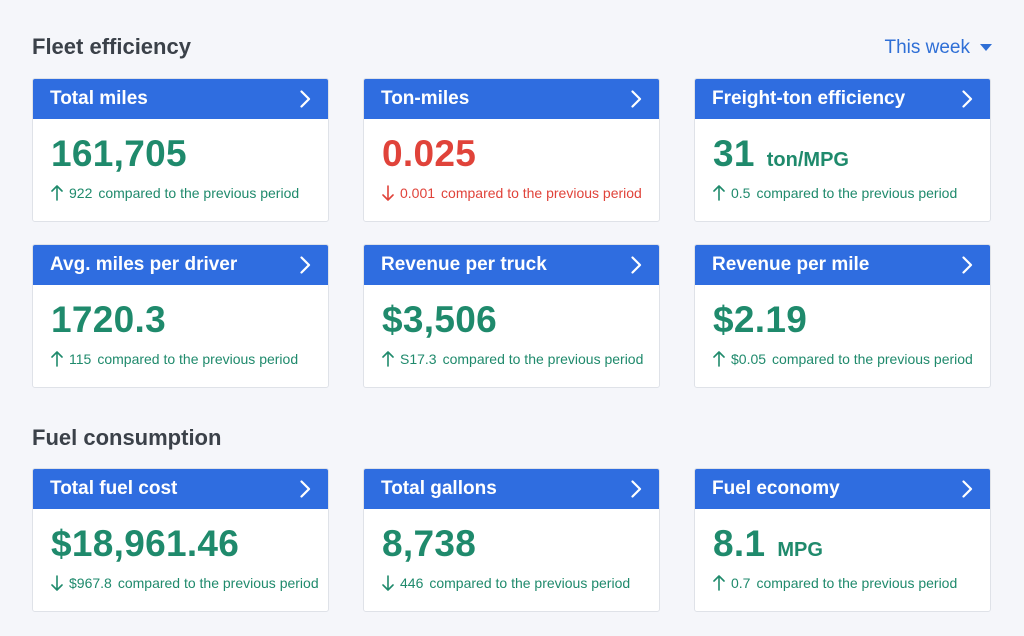 The image size is (1024, 636). I want to click on comparison-delta: 446, so click(412, 583).